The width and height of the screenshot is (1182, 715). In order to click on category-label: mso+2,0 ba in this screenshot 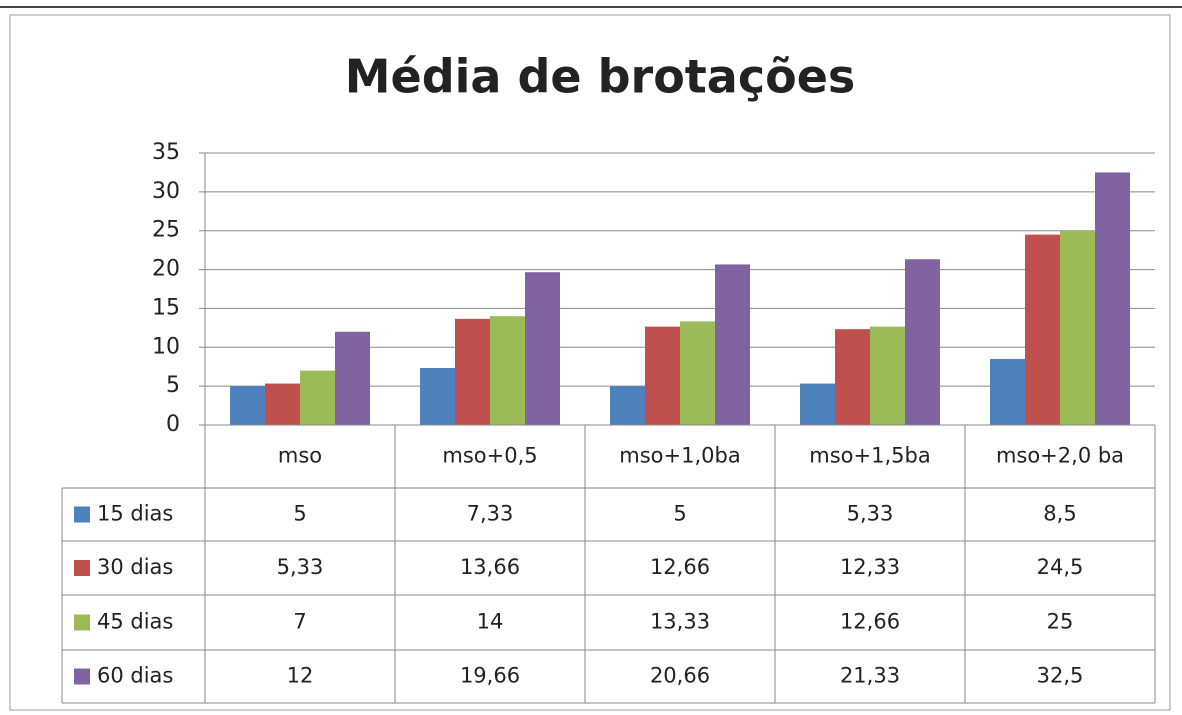, I will do `click(1060, 456)`.